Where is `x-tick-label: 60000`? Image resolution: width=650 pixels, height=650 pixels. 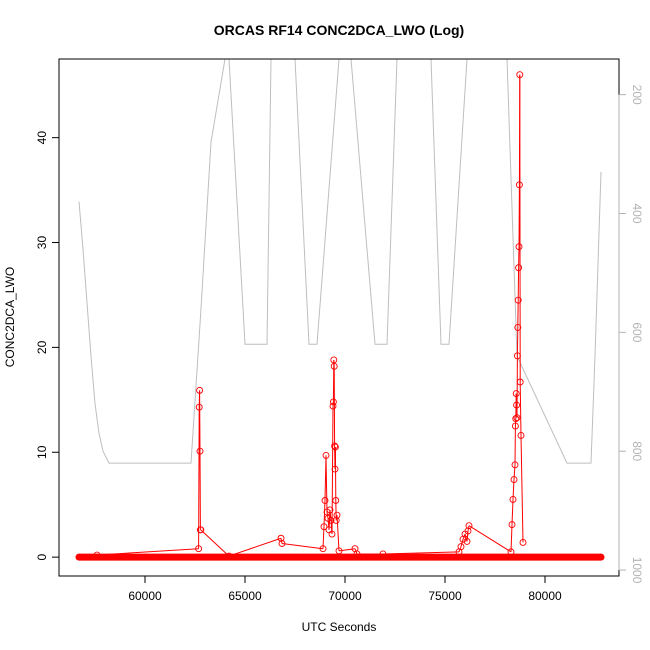
x-tick-label: 60000 is located at coordinates (145, 596).